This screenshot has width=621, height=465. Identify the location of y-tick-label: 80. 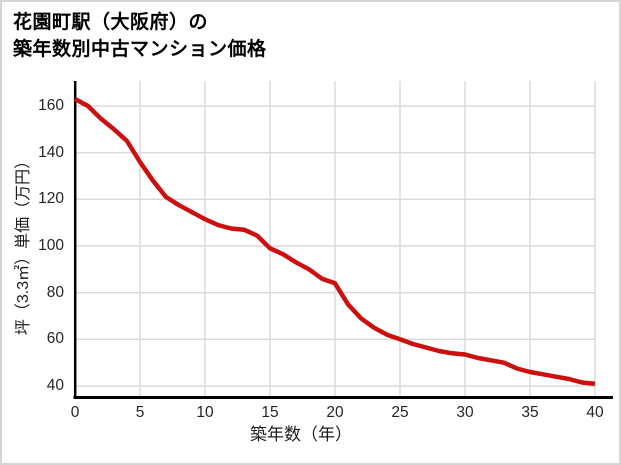
(55, 292).